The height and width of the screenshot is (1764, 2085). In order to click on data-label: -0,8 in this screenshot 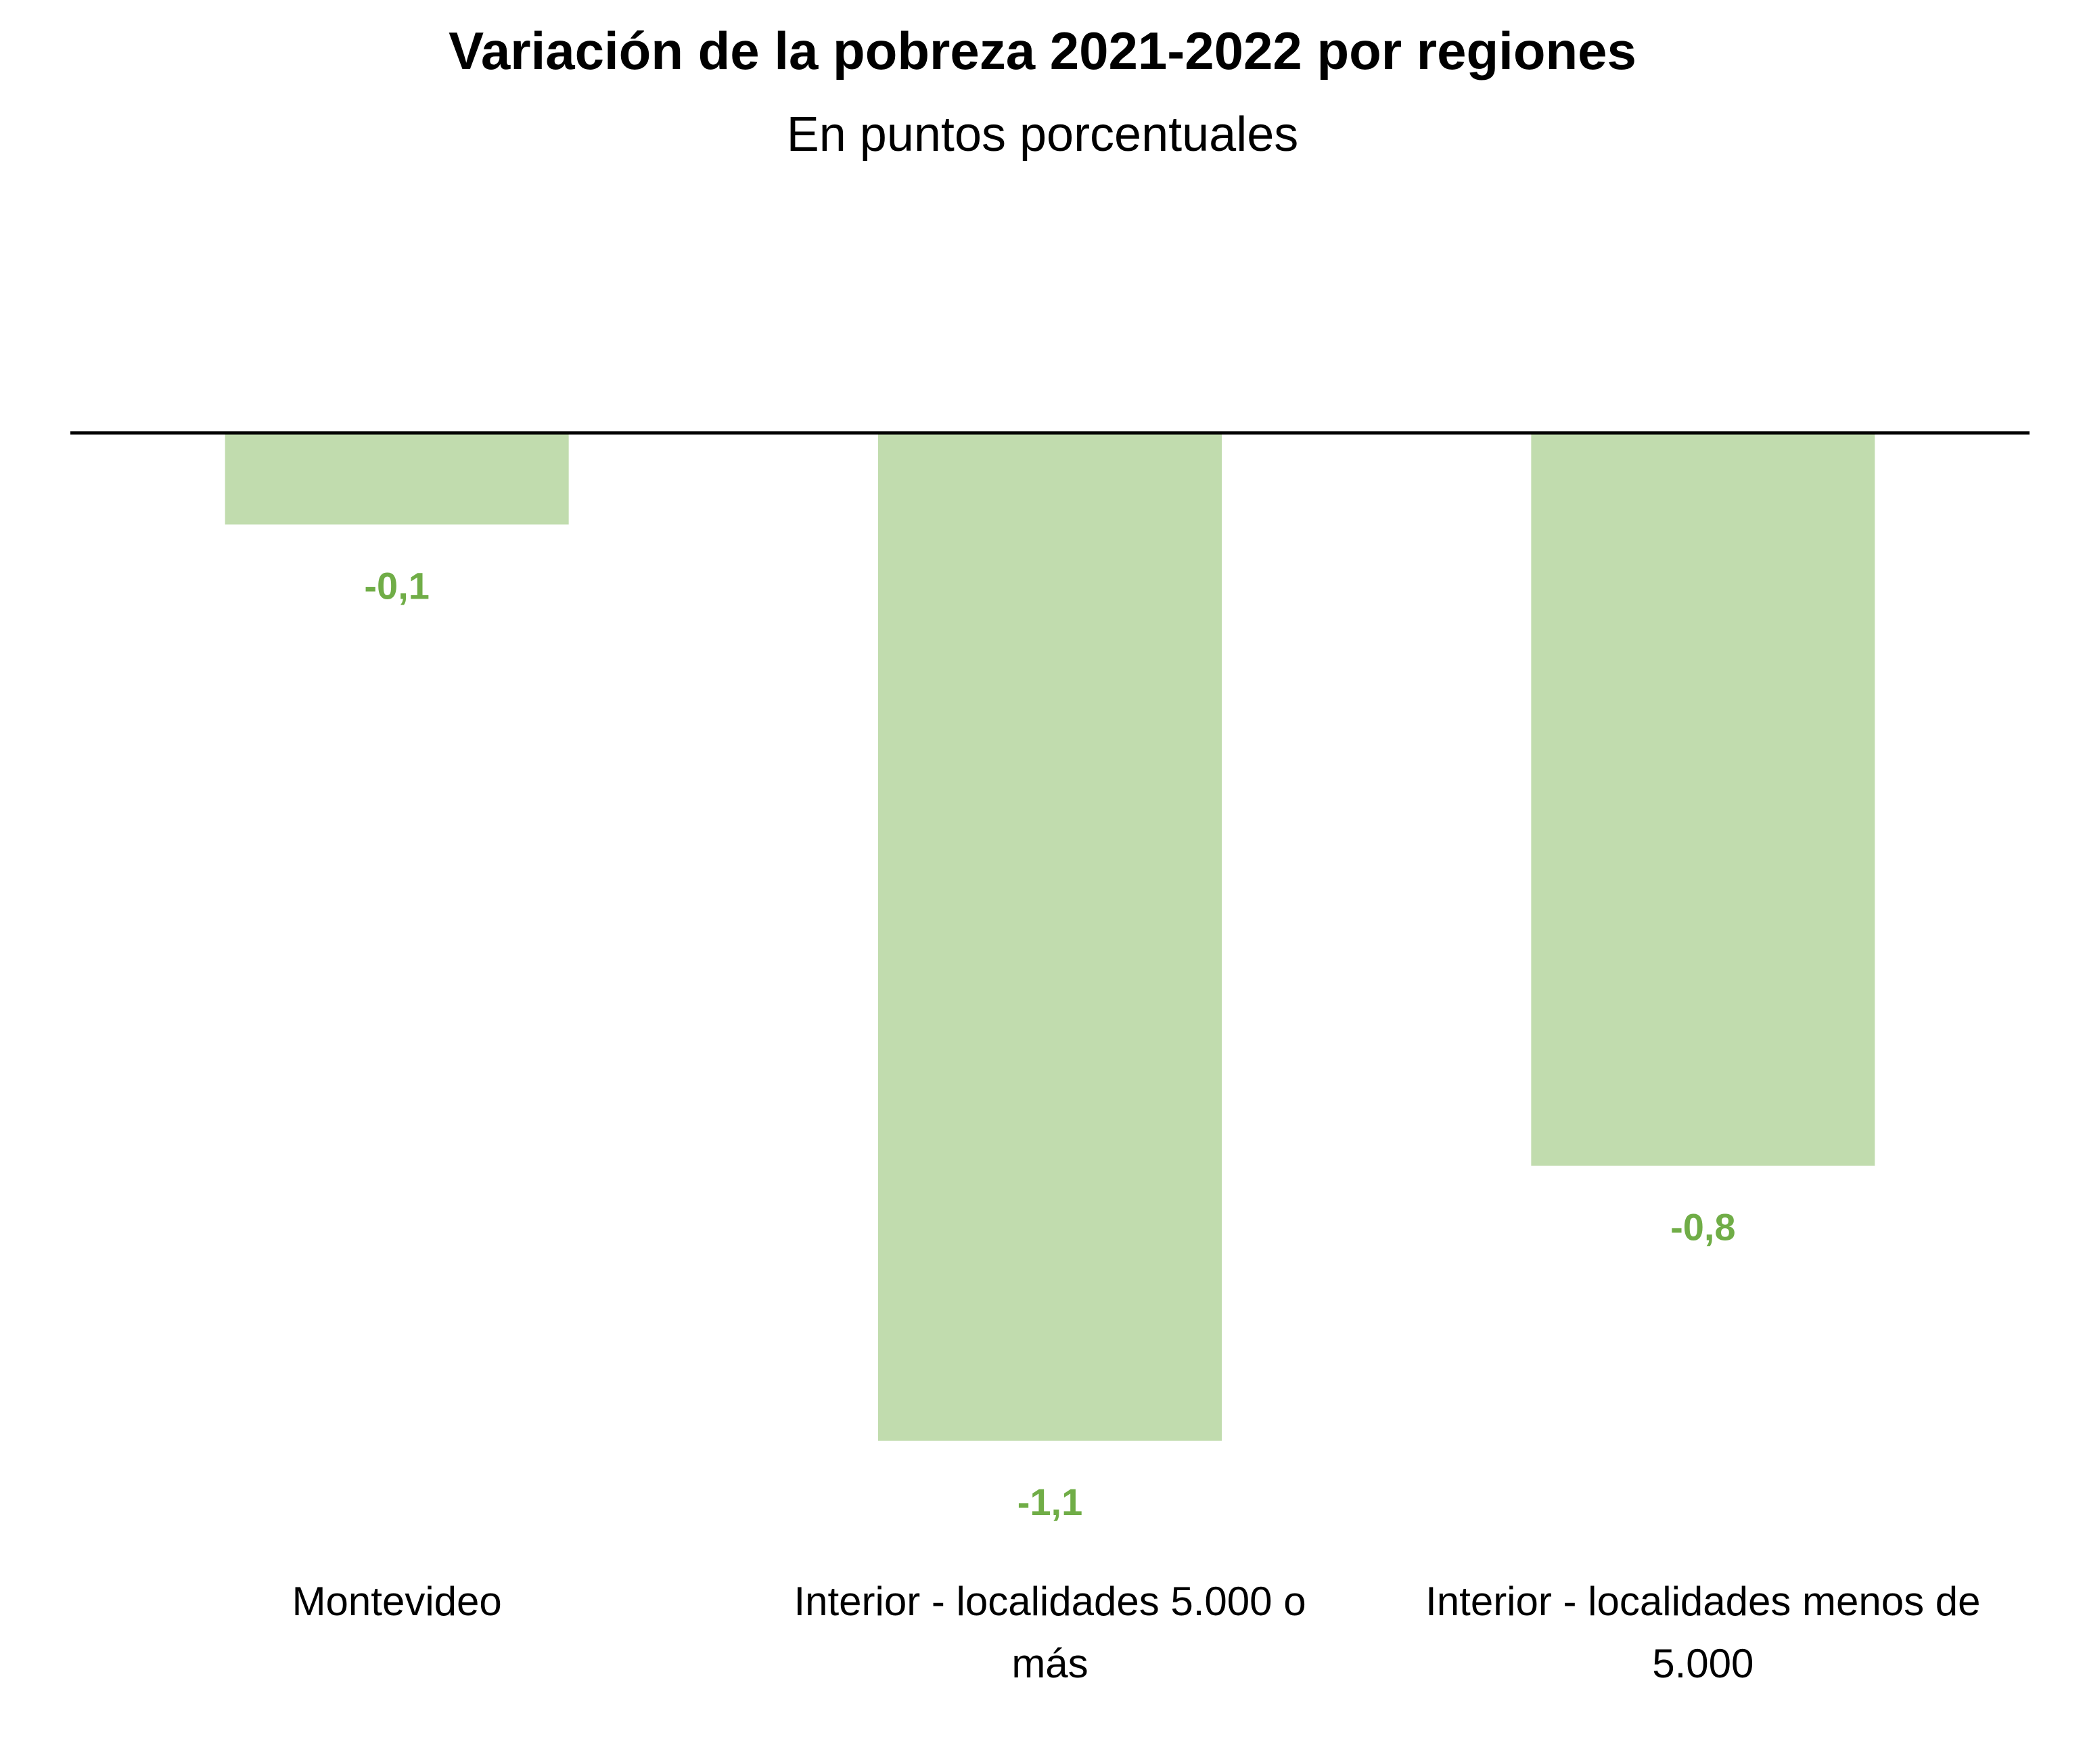, I will do `click(1703, 1227)`.